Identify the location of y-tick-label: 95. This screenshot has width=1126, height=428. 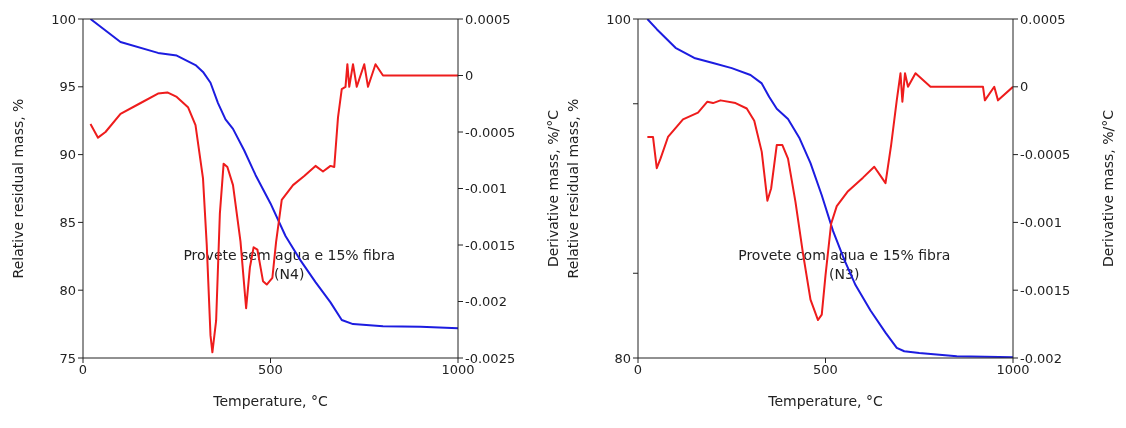
(67, 87).